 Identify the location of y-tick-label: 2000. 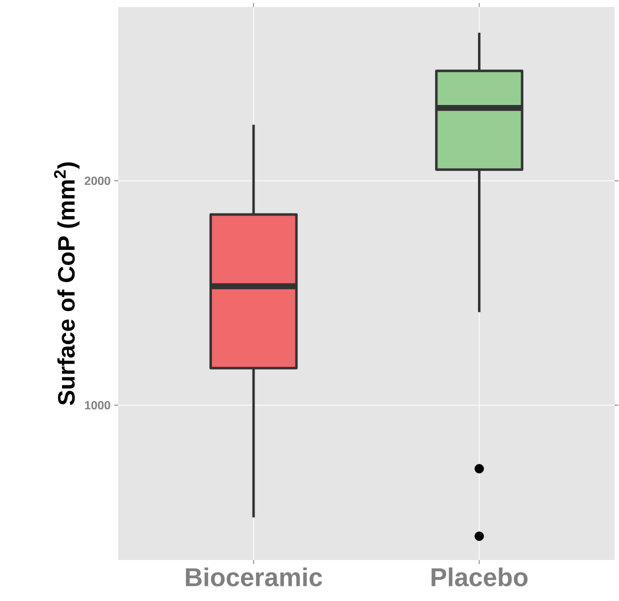
(97, 181).